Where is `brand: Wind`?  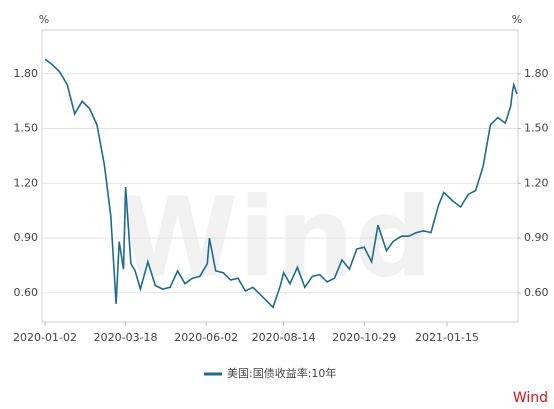 brand: Wind is located at coordinates (530, 398).